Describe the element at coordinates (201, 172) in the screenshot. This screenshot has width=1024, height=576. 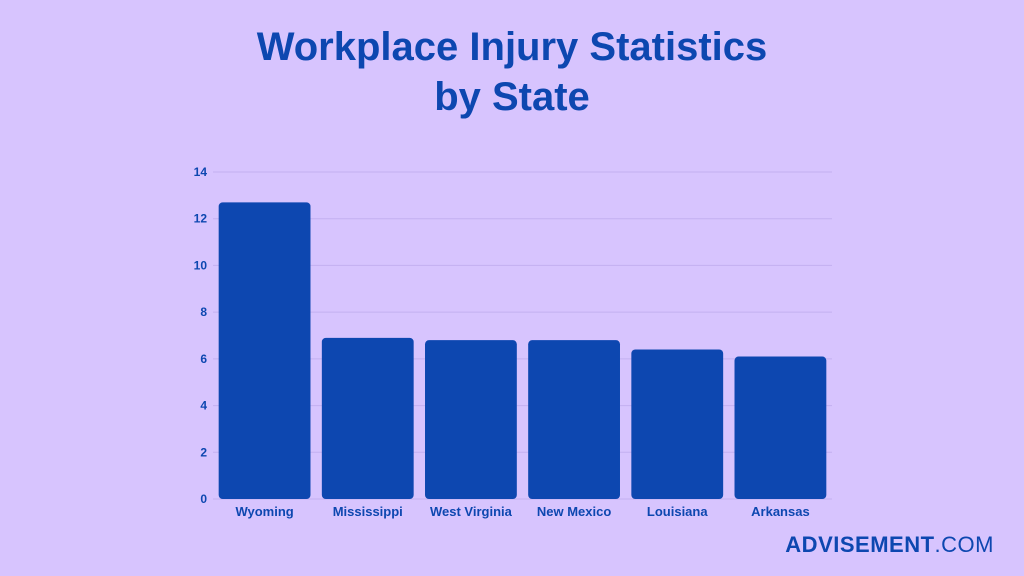
I see `y-tick-label: 14` at that location.